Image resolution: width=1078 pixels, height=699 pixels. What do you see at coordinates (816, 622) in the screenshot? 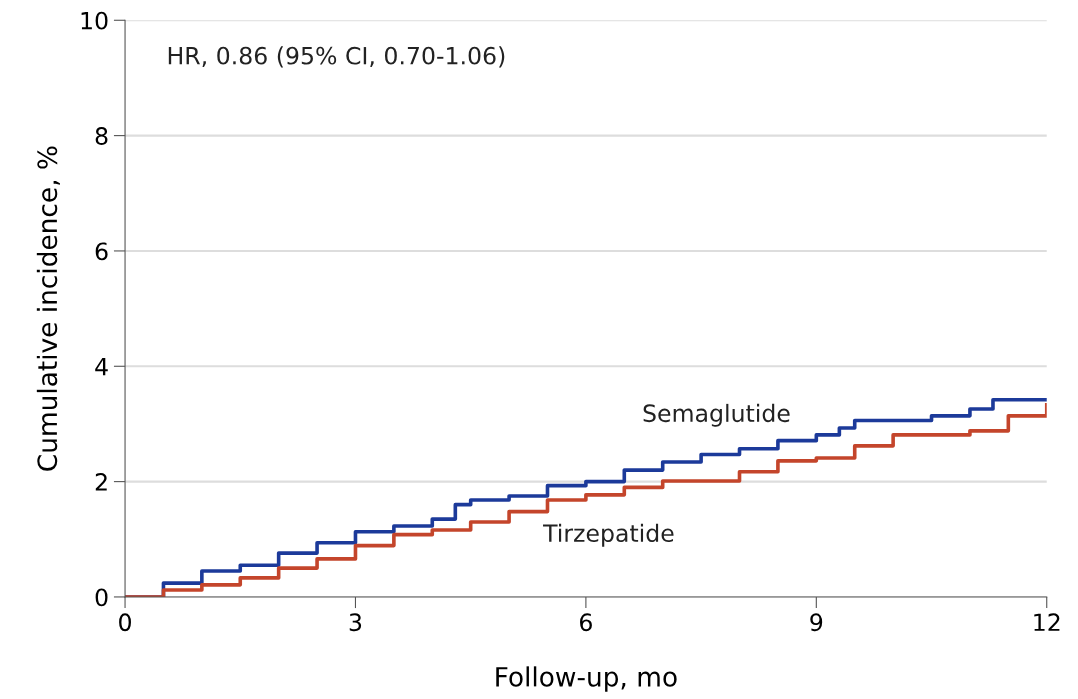
I see `x-tick-label: 9` at bounding box center [816, 622].